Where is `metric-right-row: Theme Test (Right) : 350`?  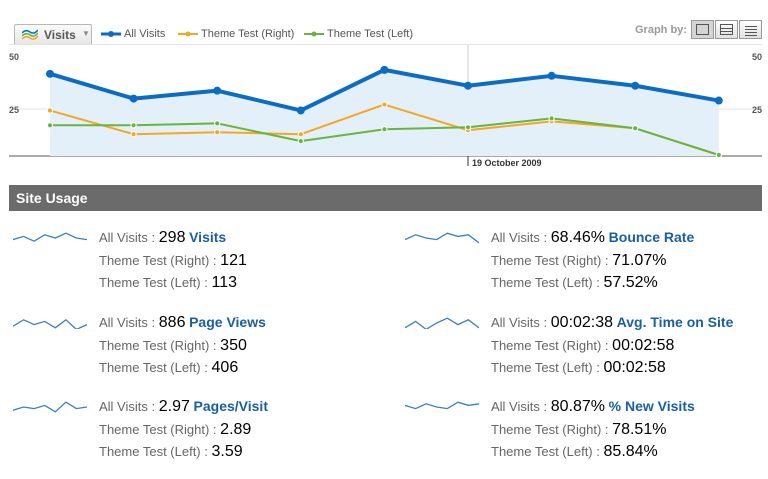 metric-right-row: Theme Test (Right) : 350 is located at coordinates (173, 346).